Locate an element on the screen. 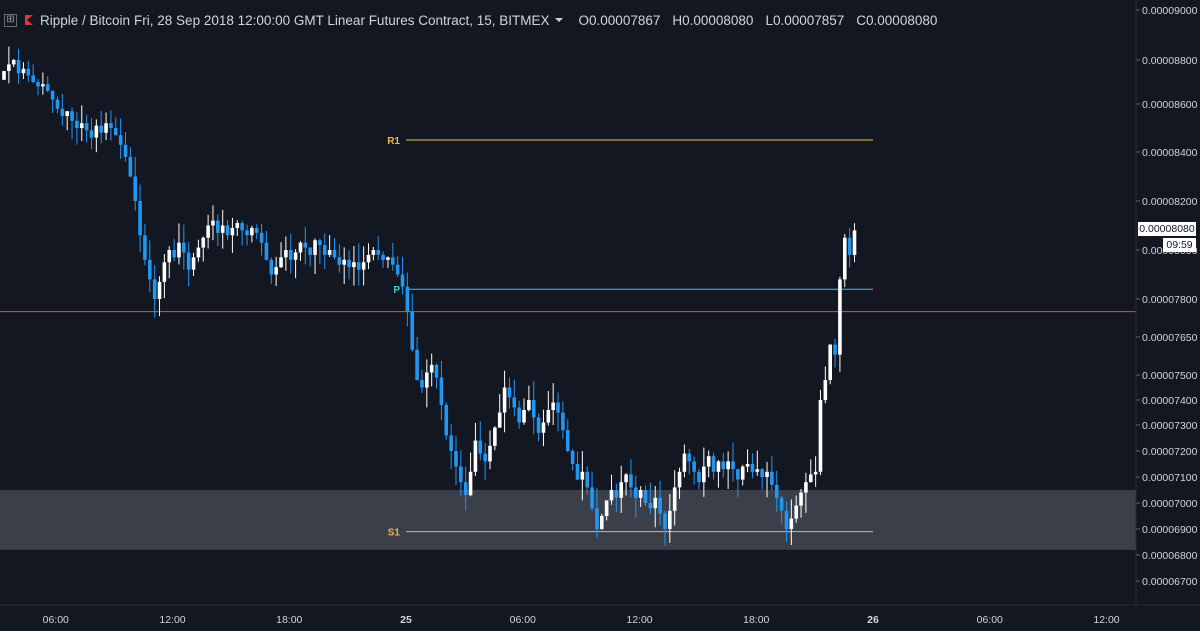 The height and width of the screenshot is (631, 1200). symbol-name: Ripple / Bitcoin is located at coordinates (85, 20).